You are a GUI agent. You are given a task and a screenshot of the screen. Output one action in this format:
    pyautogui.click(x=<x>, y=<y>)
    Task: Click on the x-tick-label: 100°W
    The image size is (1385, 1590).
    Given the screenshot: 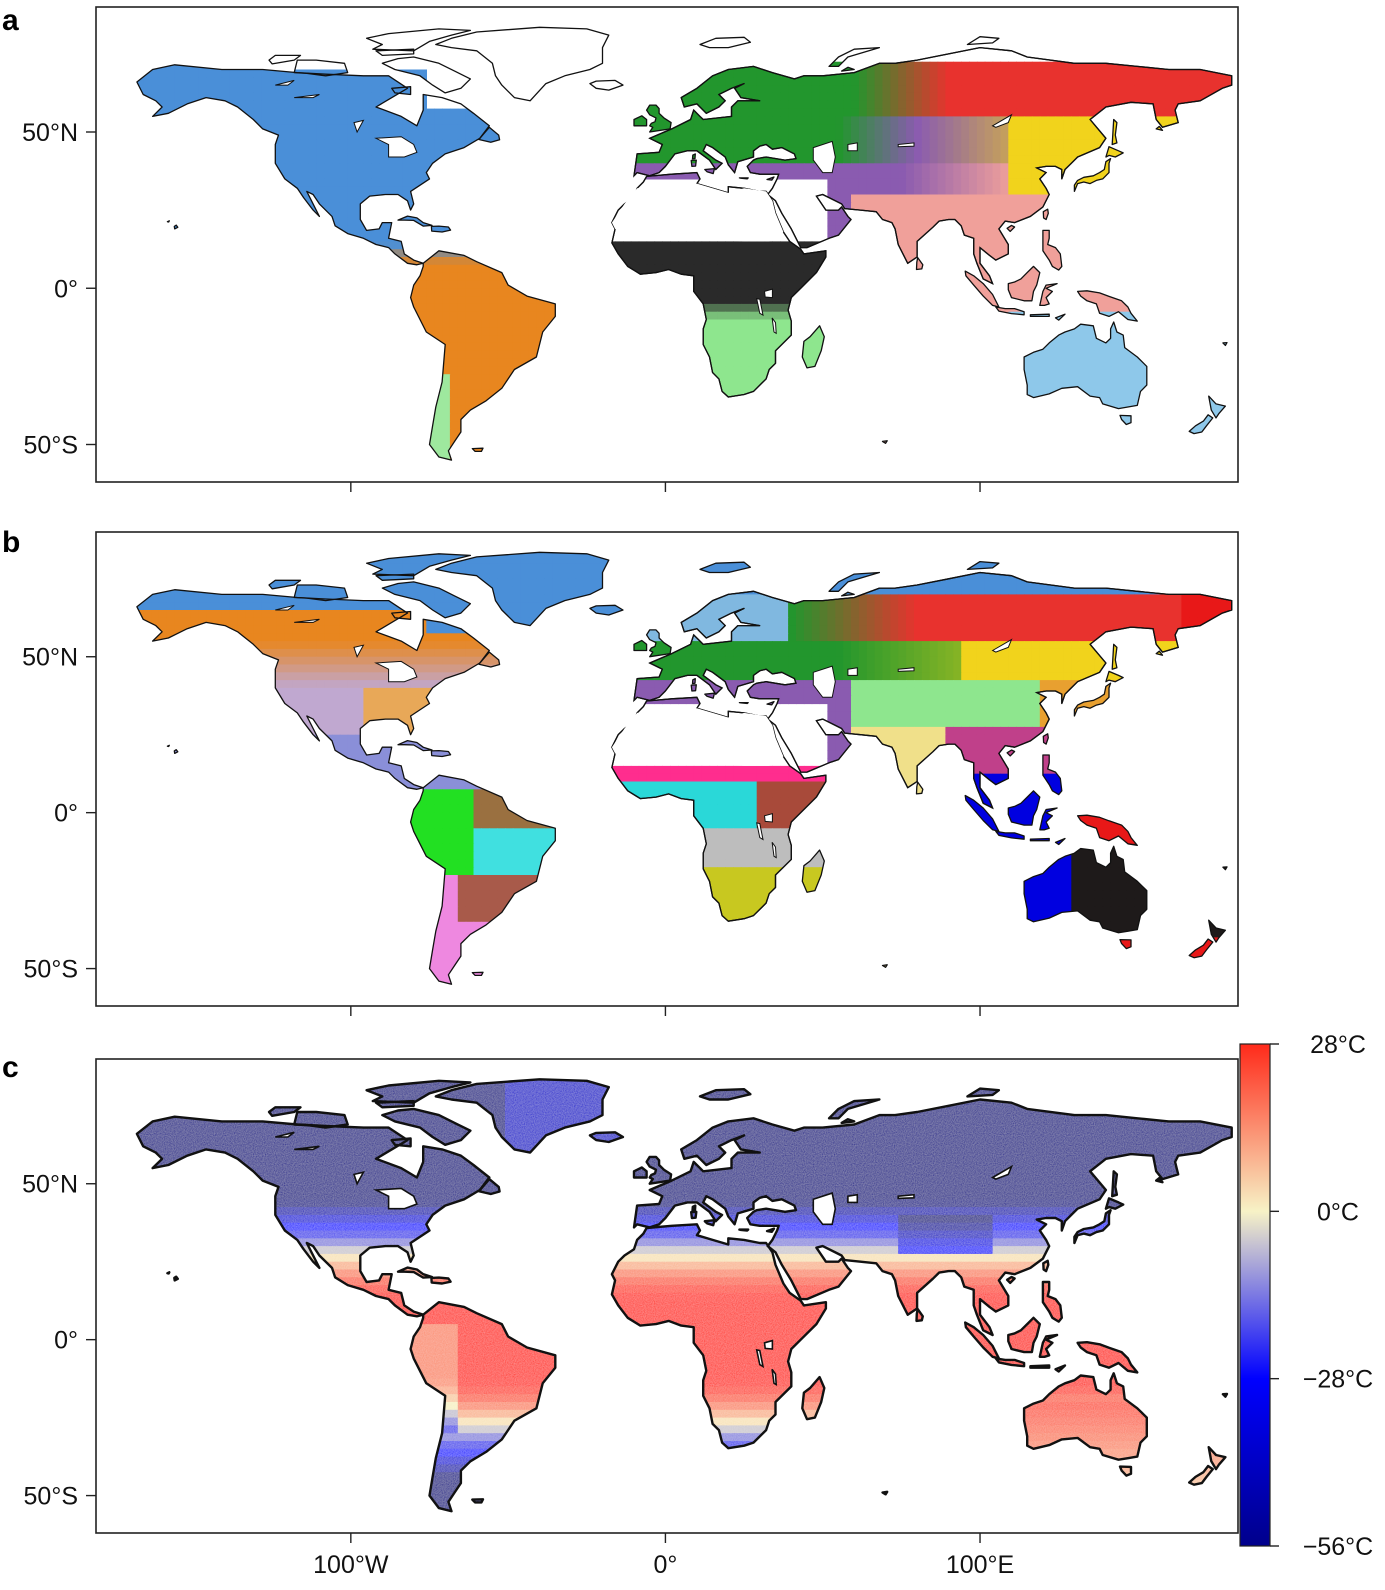 What is the action you would take?
    pyautogui.click(x=351, y=1565)
    